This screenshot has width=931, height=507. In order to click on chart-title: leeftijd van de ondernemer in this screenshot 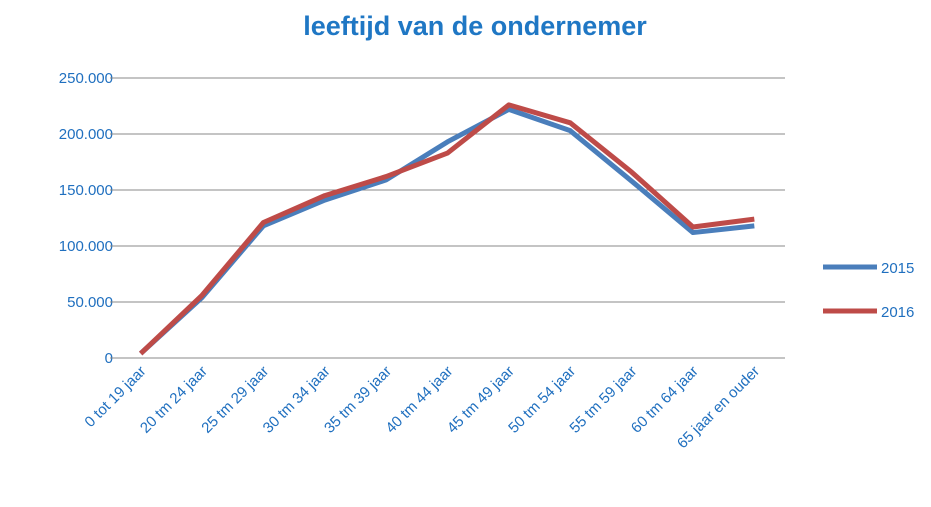, I will do `click(475, 26)`.